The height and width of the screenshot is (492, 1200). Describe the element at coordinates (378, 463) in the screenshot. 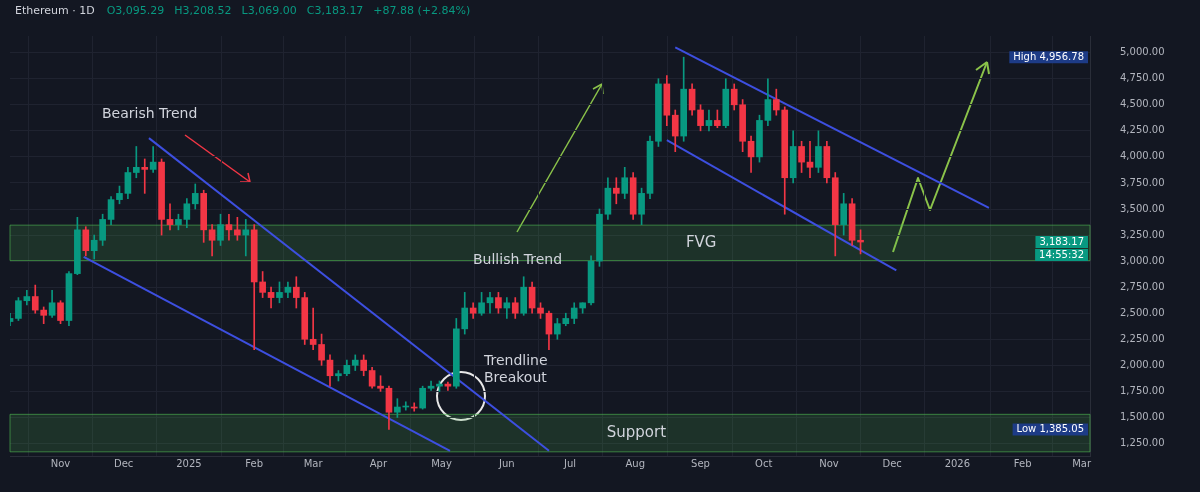

I see `x-tick-label: Apr` at that location.